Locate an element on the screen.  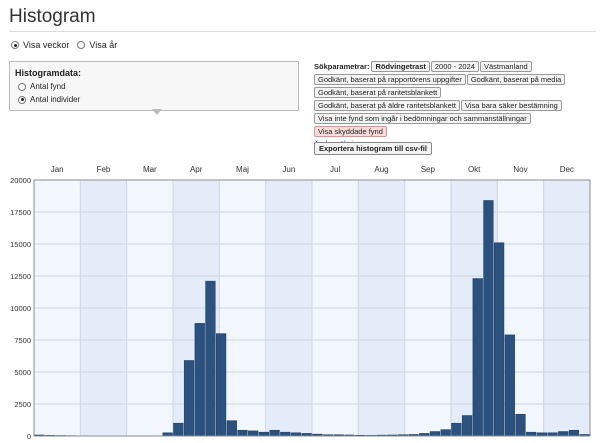
page-title: Histogram is located at coordinates (52, 16).